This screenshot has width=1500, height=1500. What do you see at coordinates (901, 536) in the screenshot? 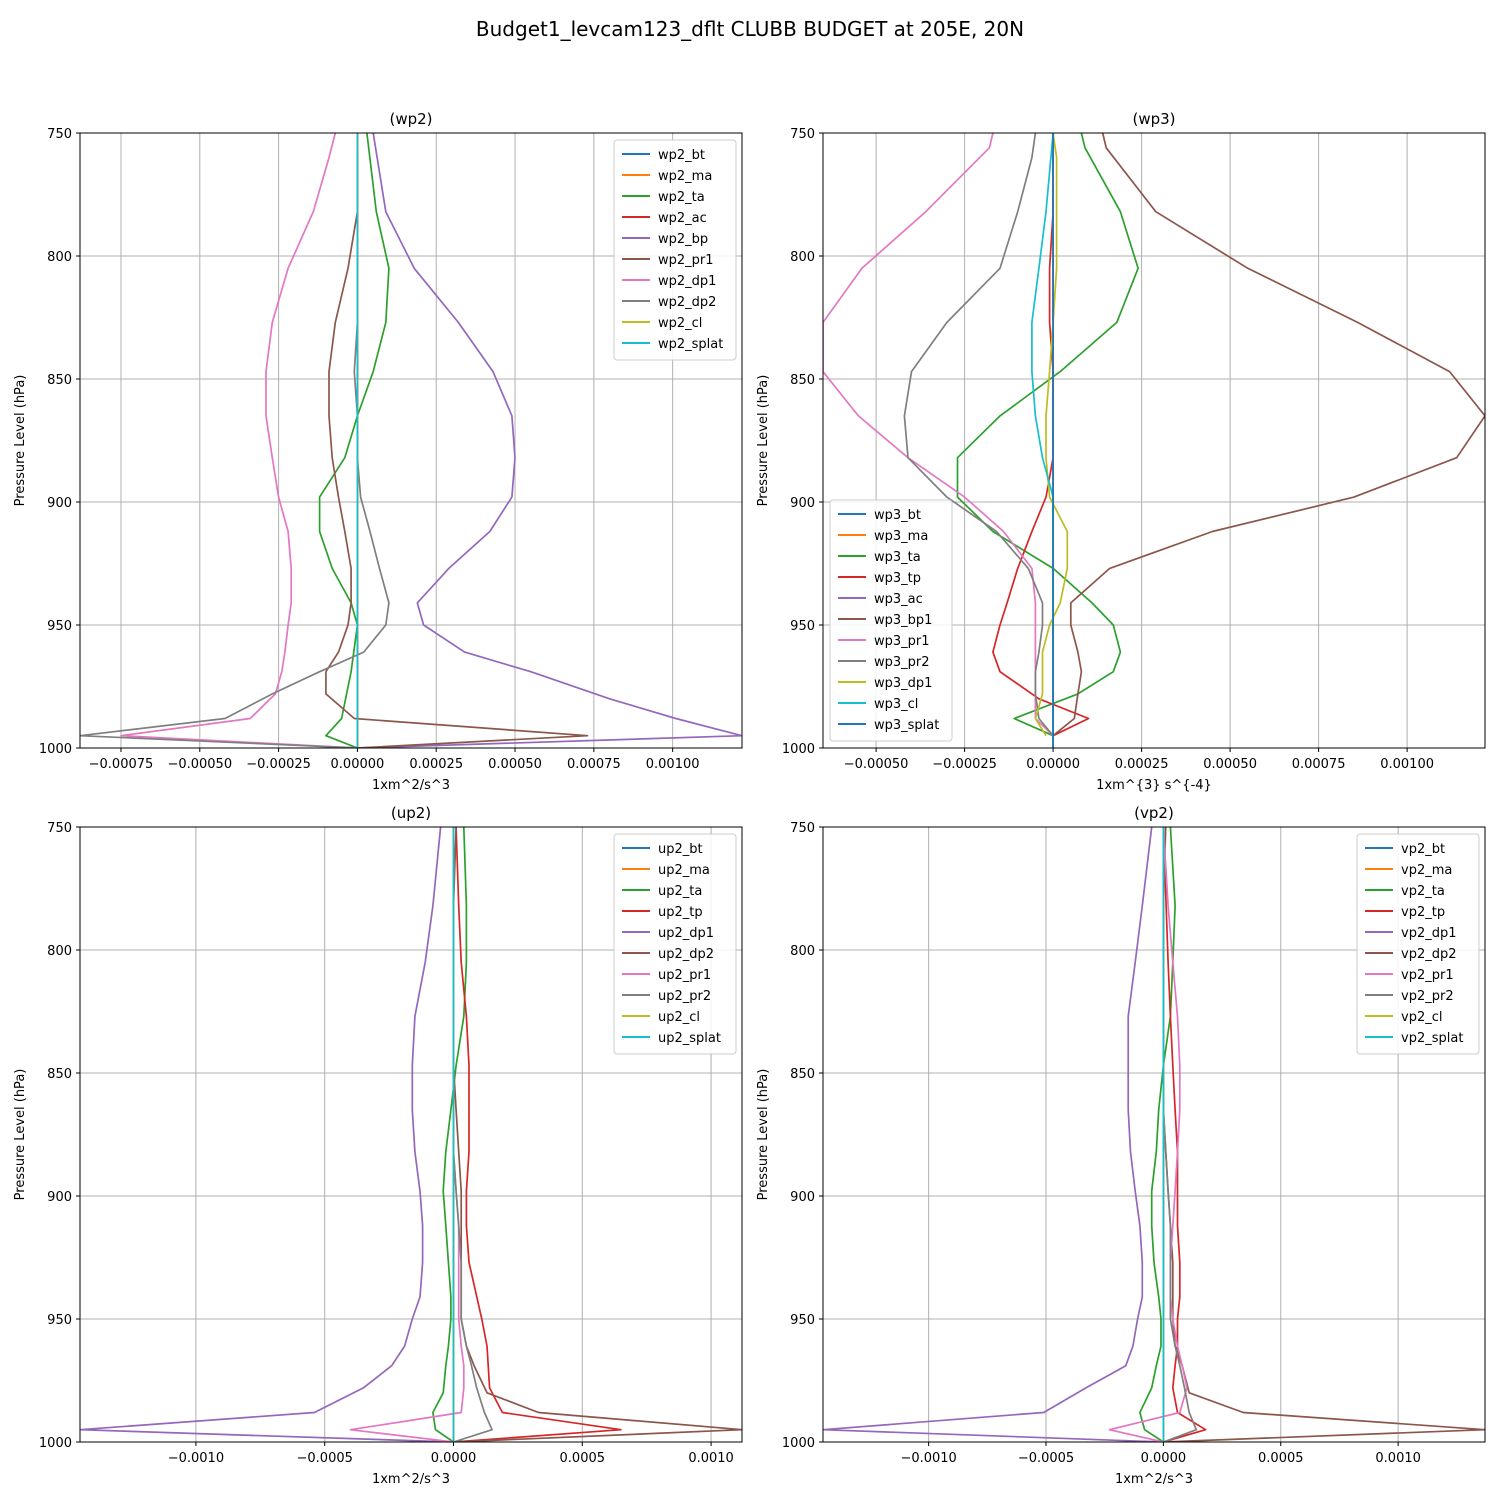
I see `legend-label: wp3_ma` at bounding box center [901, 536].